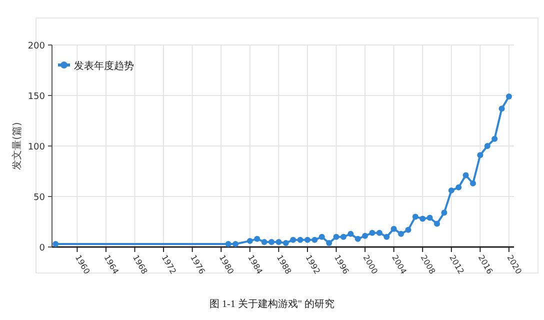  I want to click on caption: 图 1-1 关于建构游戏" 的研究, so click(272, 304).